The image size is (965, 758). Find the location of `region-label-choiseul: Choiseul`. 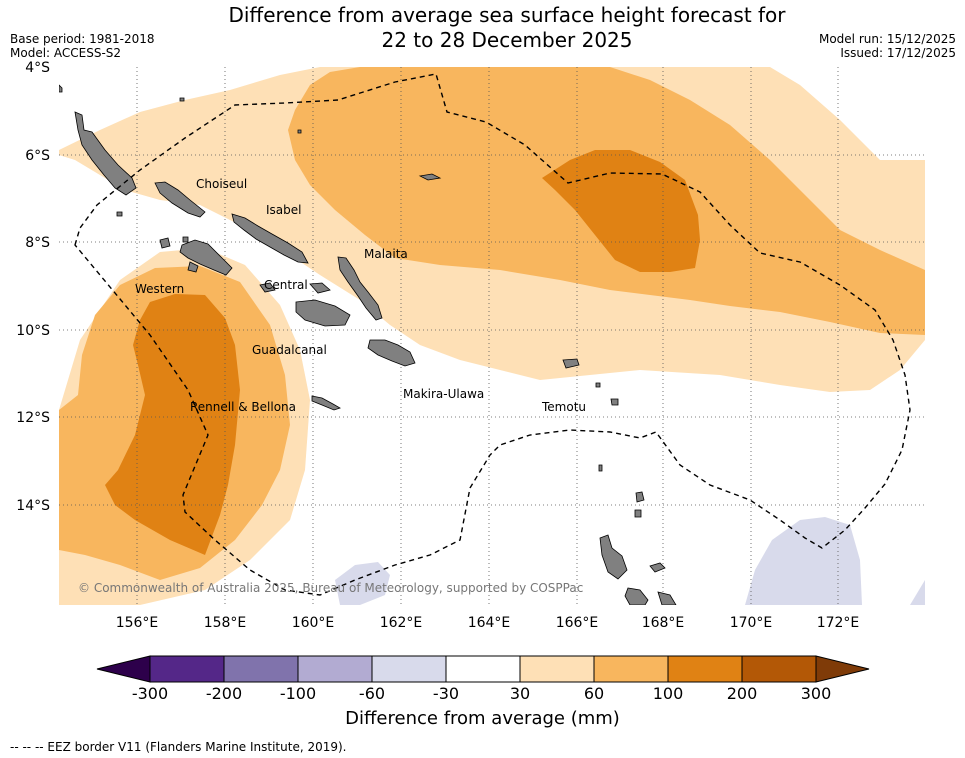

region-label-choiseul: Choiseul is located at coordinates (221, 184).